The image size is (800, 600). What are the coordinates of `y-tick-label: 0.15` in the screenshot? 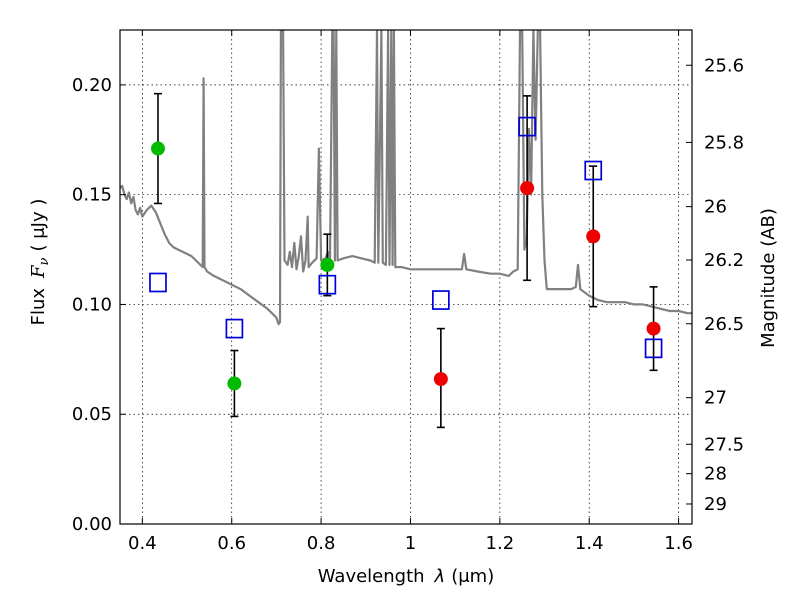 It's located at (92, 195).